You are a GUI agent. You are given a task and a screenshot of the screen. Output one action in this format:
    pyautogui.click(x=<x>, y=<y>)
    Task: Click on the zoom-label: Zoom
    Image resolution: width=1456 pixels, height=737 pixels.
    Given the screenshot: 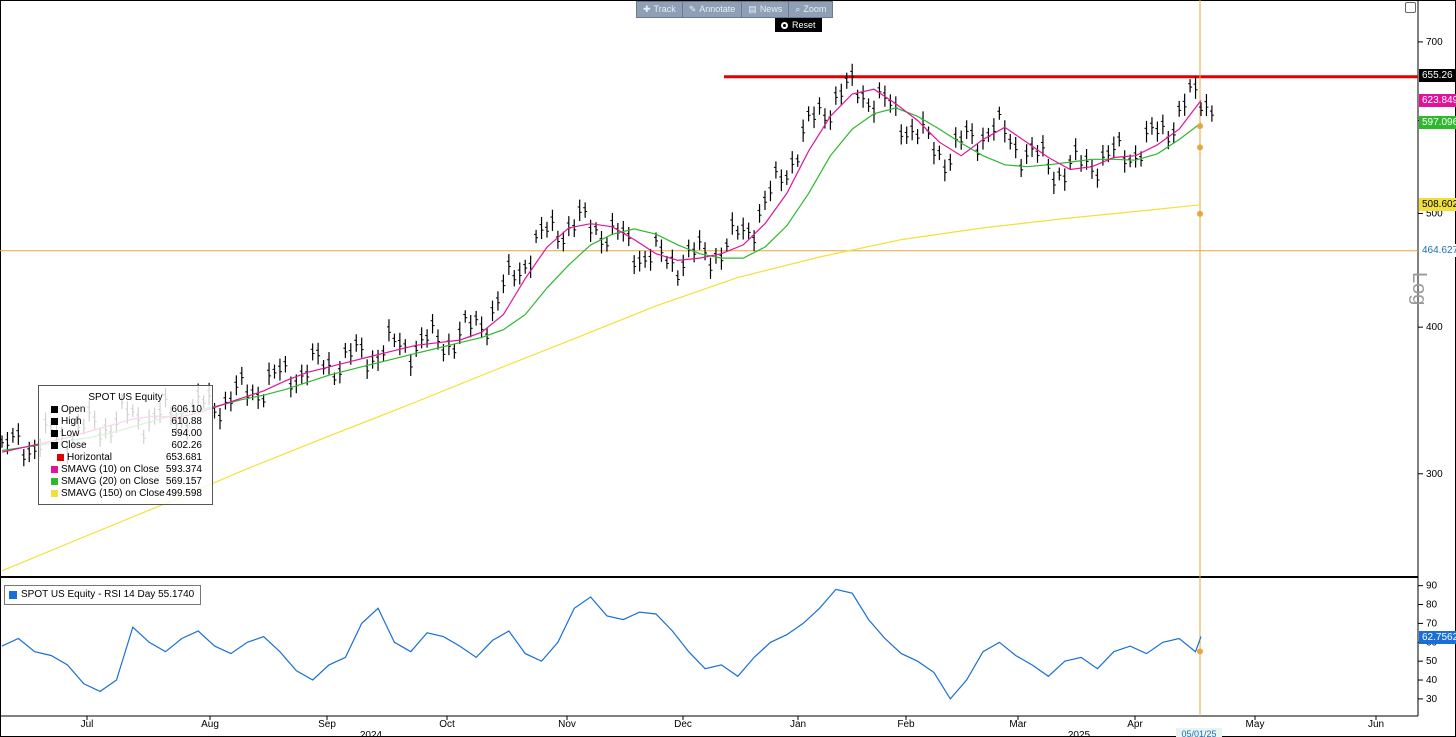 What is the action you would take?
    pyautogui.click(x=815, y=9)
    